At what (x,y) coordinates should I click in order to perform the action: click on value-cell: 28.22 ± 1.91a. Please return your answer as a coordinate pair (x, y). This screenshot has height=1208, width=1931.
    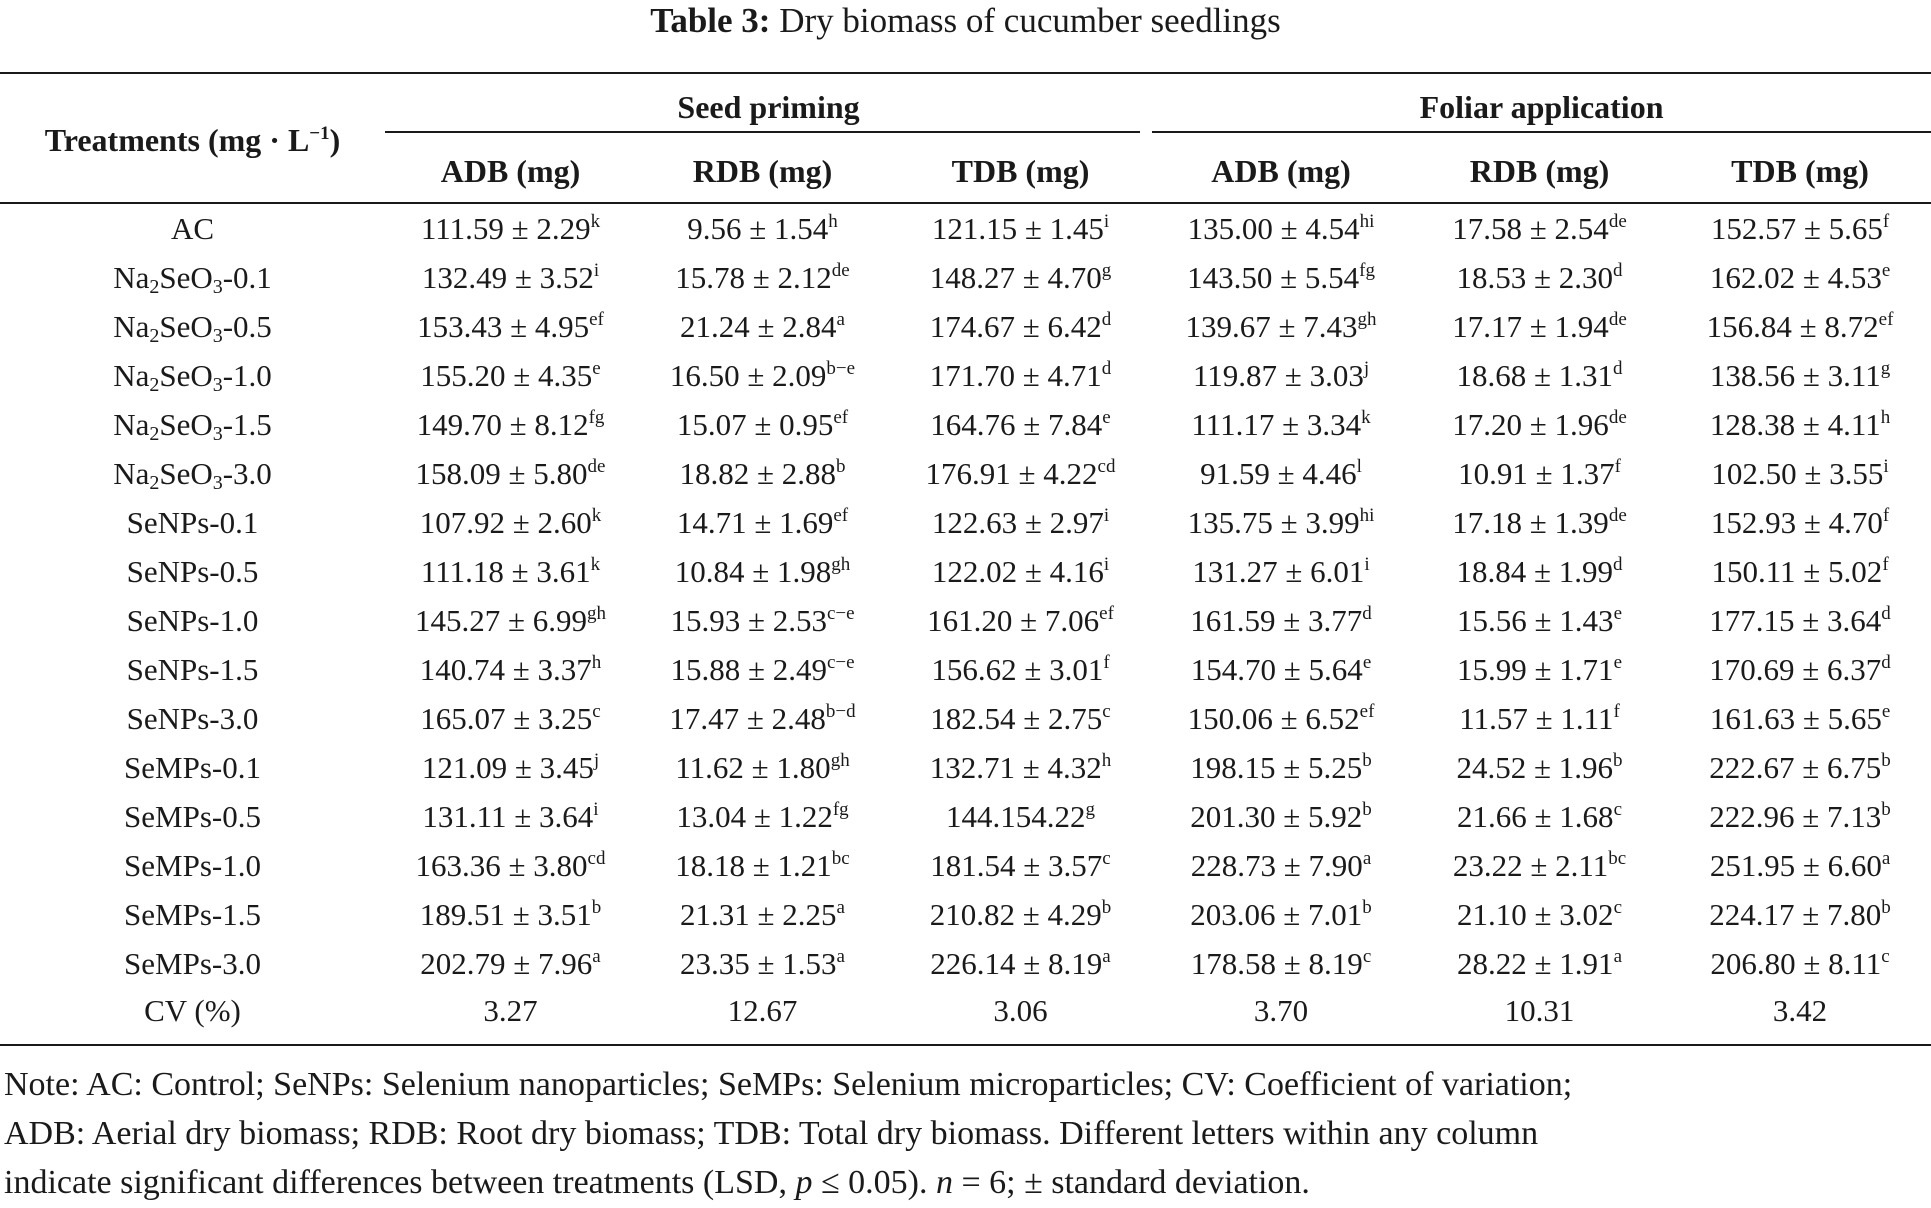
    Looking at the image, I should click on (1539, 963).